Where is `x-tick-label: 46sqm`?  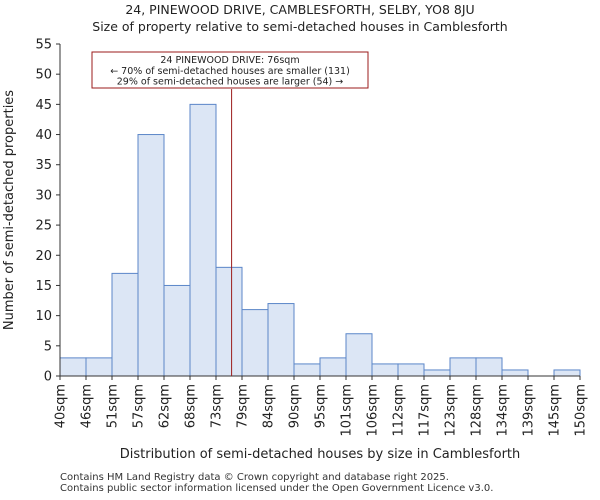
x-tick-label: 46sqm is located at coordinates (87, 406).